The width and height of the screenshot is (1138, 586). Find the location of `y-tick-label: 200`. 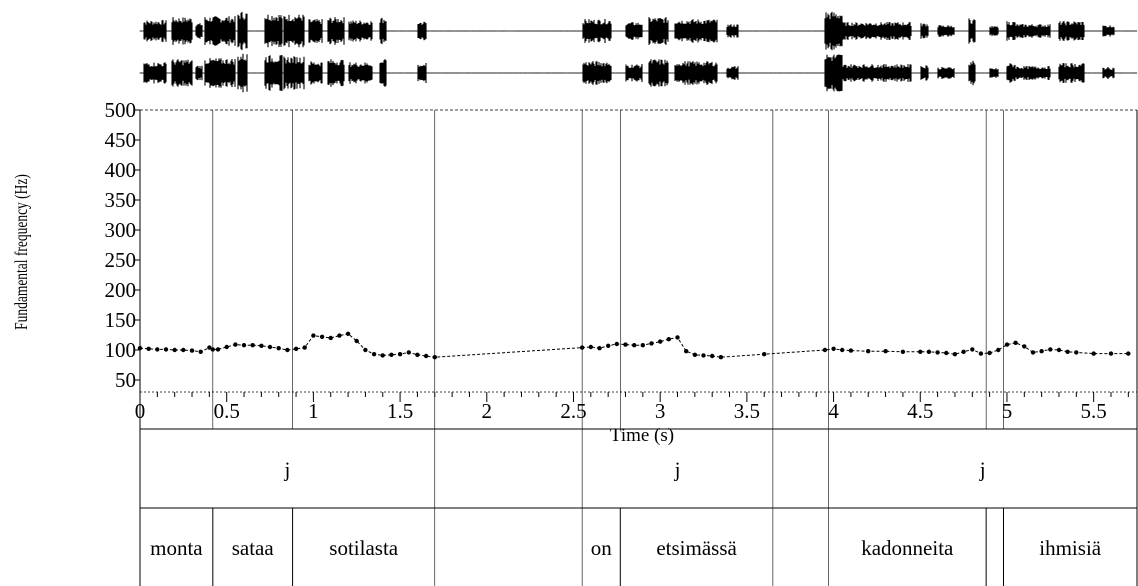

y-tick-label: 200 is located at coordinates (121, 290).